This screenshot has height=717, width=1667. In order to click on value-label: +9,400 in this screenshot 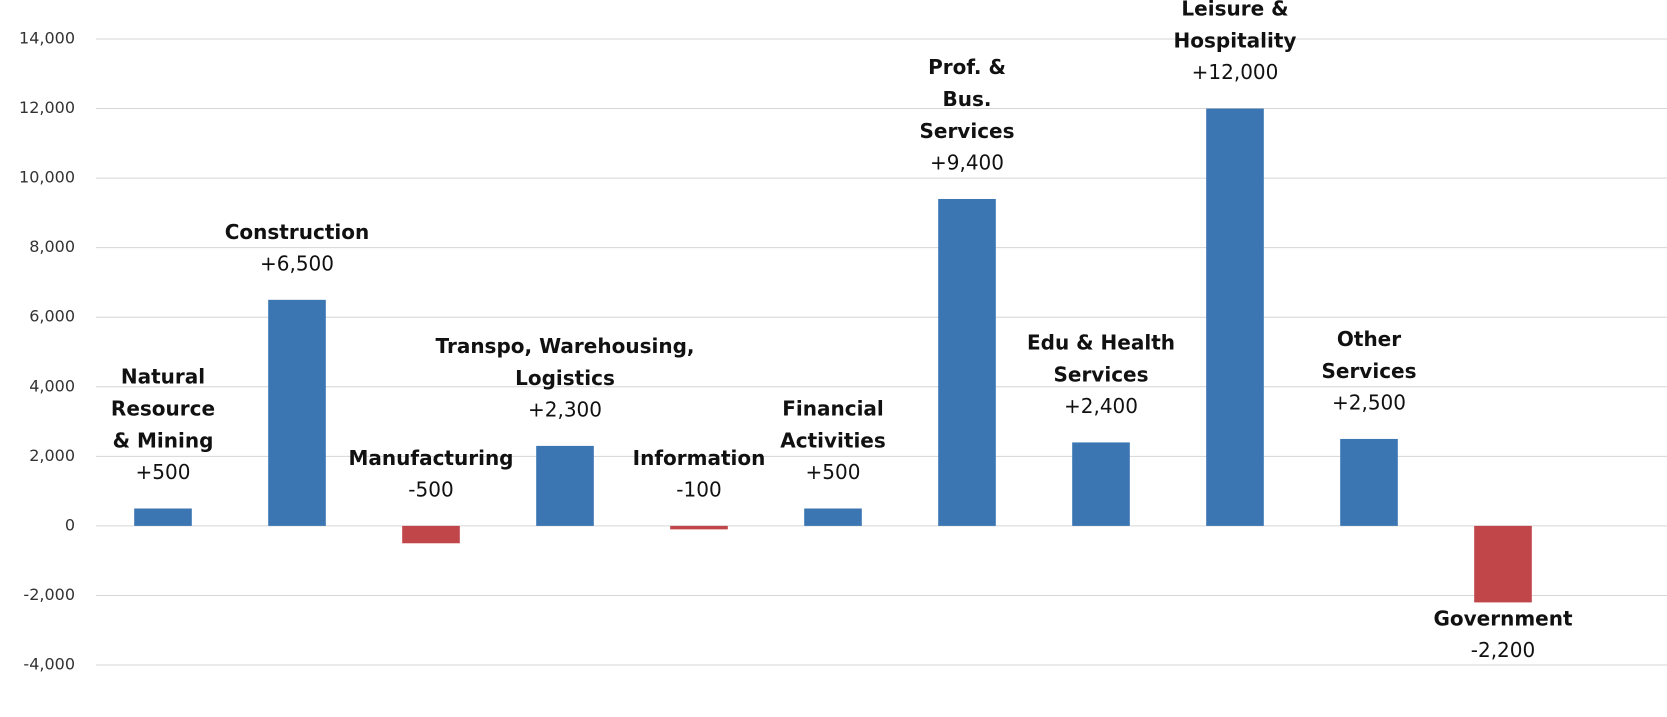, I will do `click(967, 162)`.